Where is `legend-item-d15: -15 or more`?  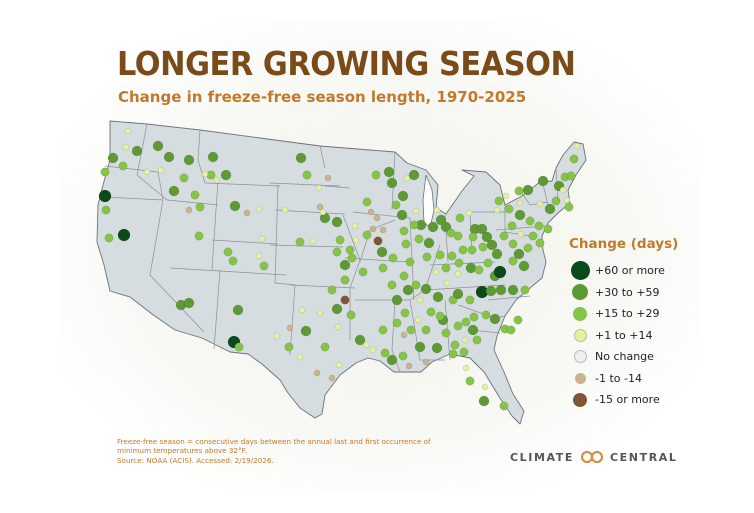 legend-item-d15: -15 or more is located at coordinates (623, 400).